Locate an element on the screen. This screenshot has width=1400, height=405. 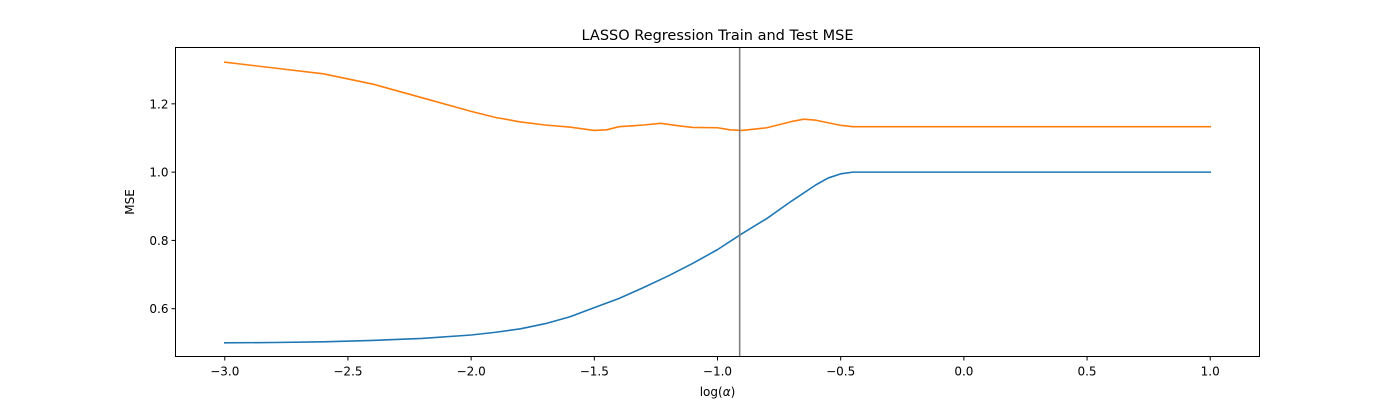
y-axis-ticks: 0.6 0.8 1.0 1.2 is located at coordinates (162, 206).